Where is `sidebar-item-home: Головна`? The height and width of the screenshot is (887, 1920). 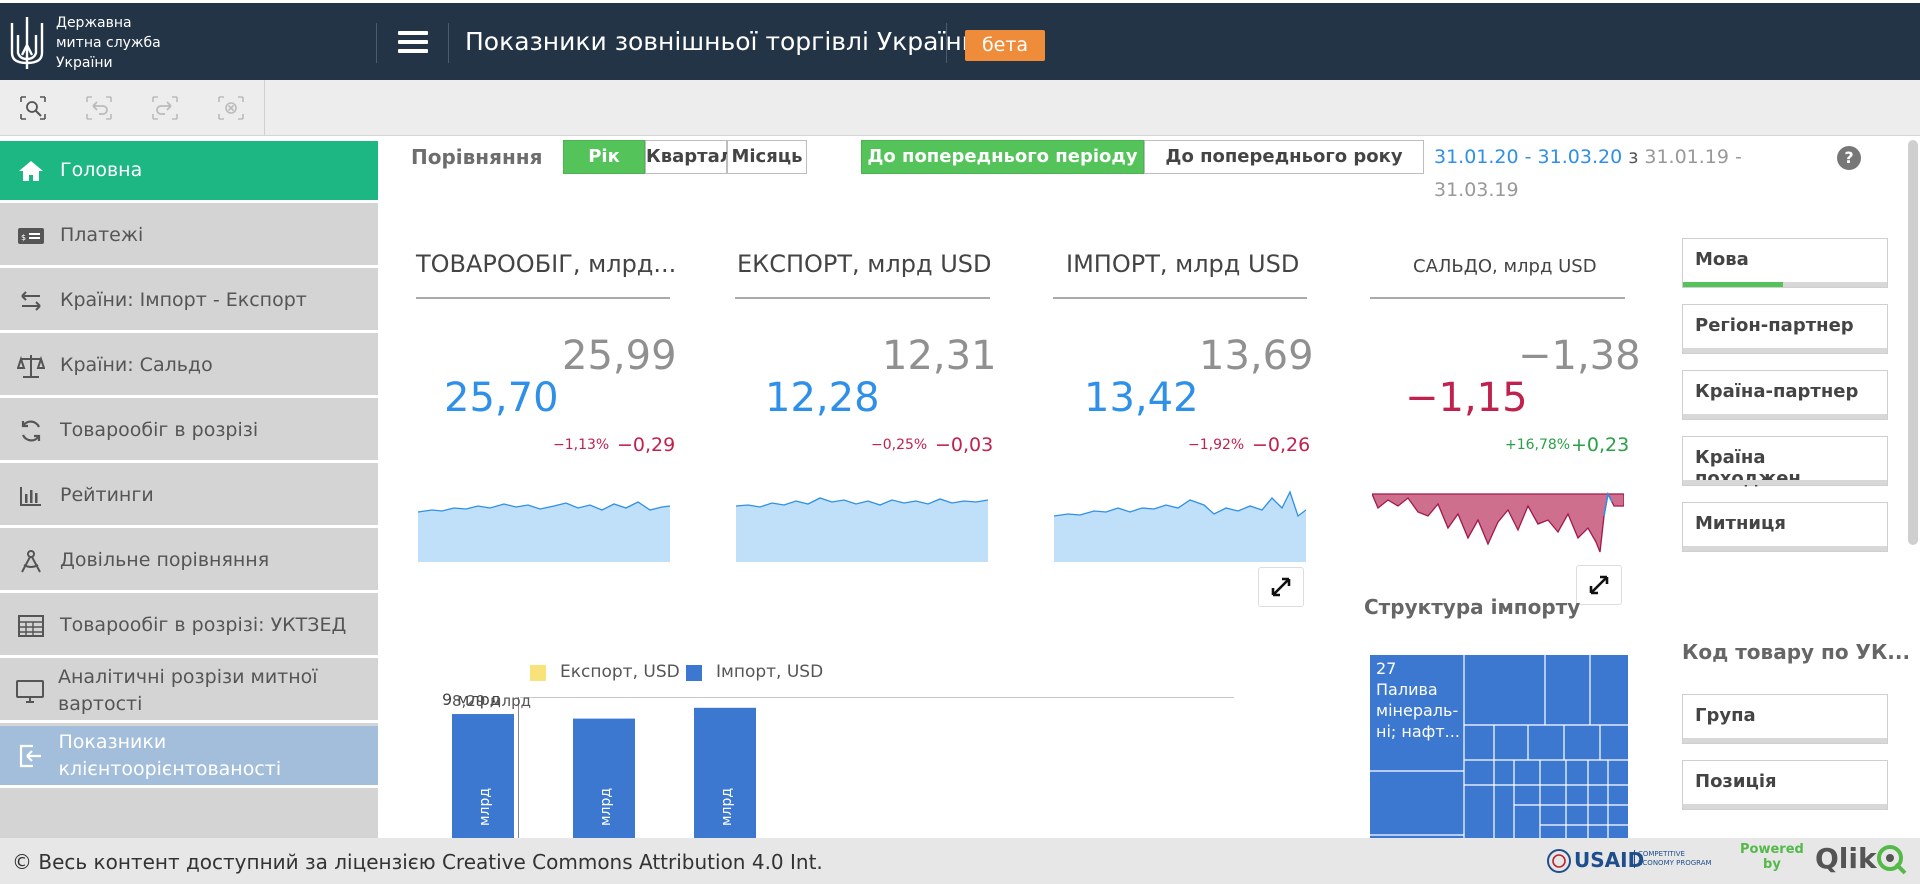
sidebar-item-home: Головна is located at coordinates (189, 172).